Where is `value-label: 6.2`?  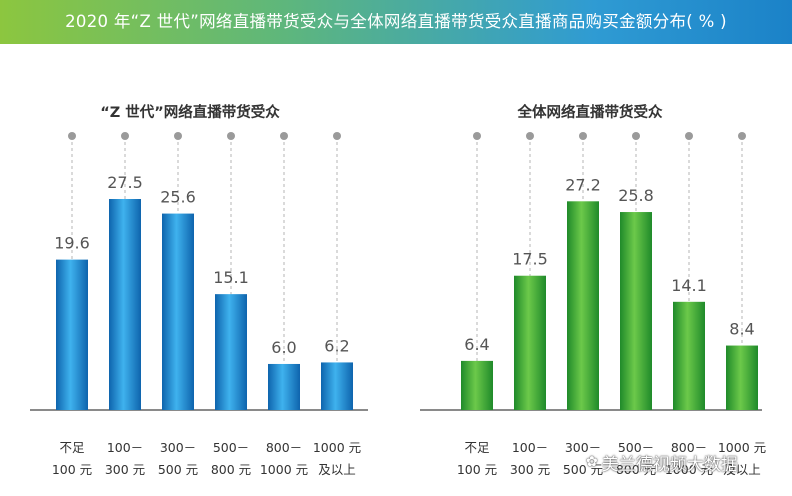
value-label: 6.2 is located at coordinates (336, 345).